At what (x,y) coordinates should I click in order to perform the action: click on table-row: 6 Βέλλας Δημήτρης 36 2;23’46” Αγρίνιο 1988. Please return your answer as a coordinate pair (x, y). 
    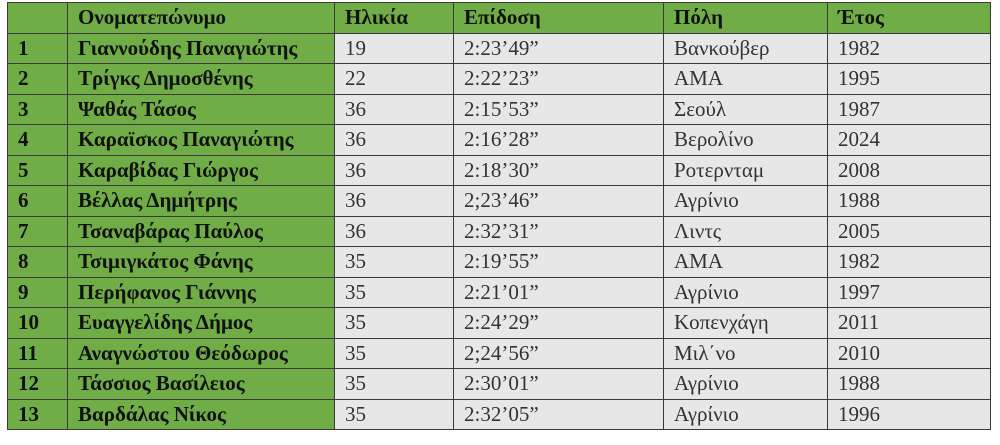
    Looking at the image, I should click on (499, 201).